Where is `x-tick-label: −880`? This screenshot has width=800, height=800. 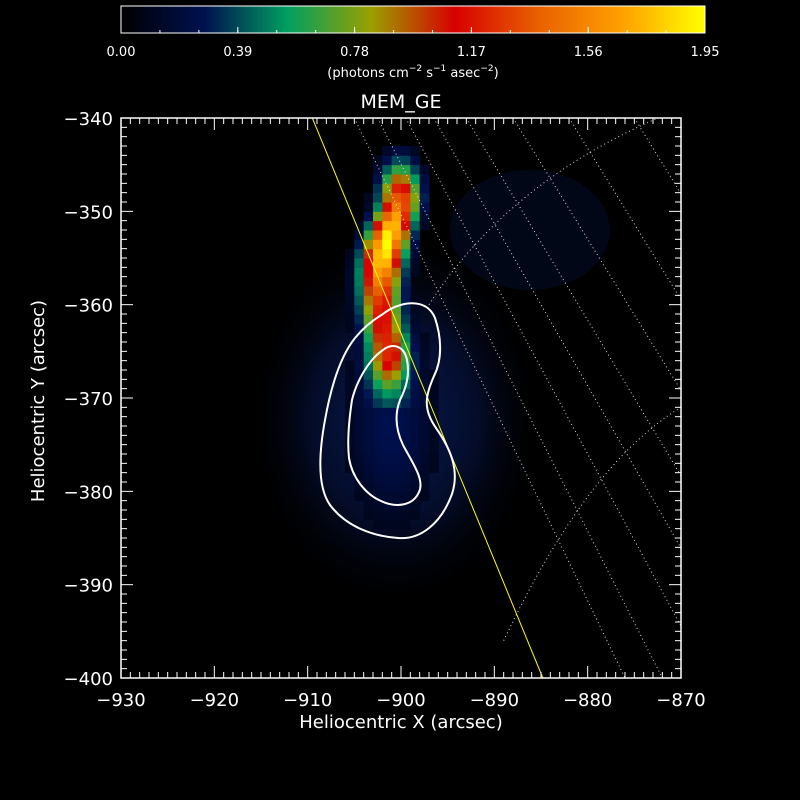
x-tick-label: −880 is located at coordinates (587, 700).